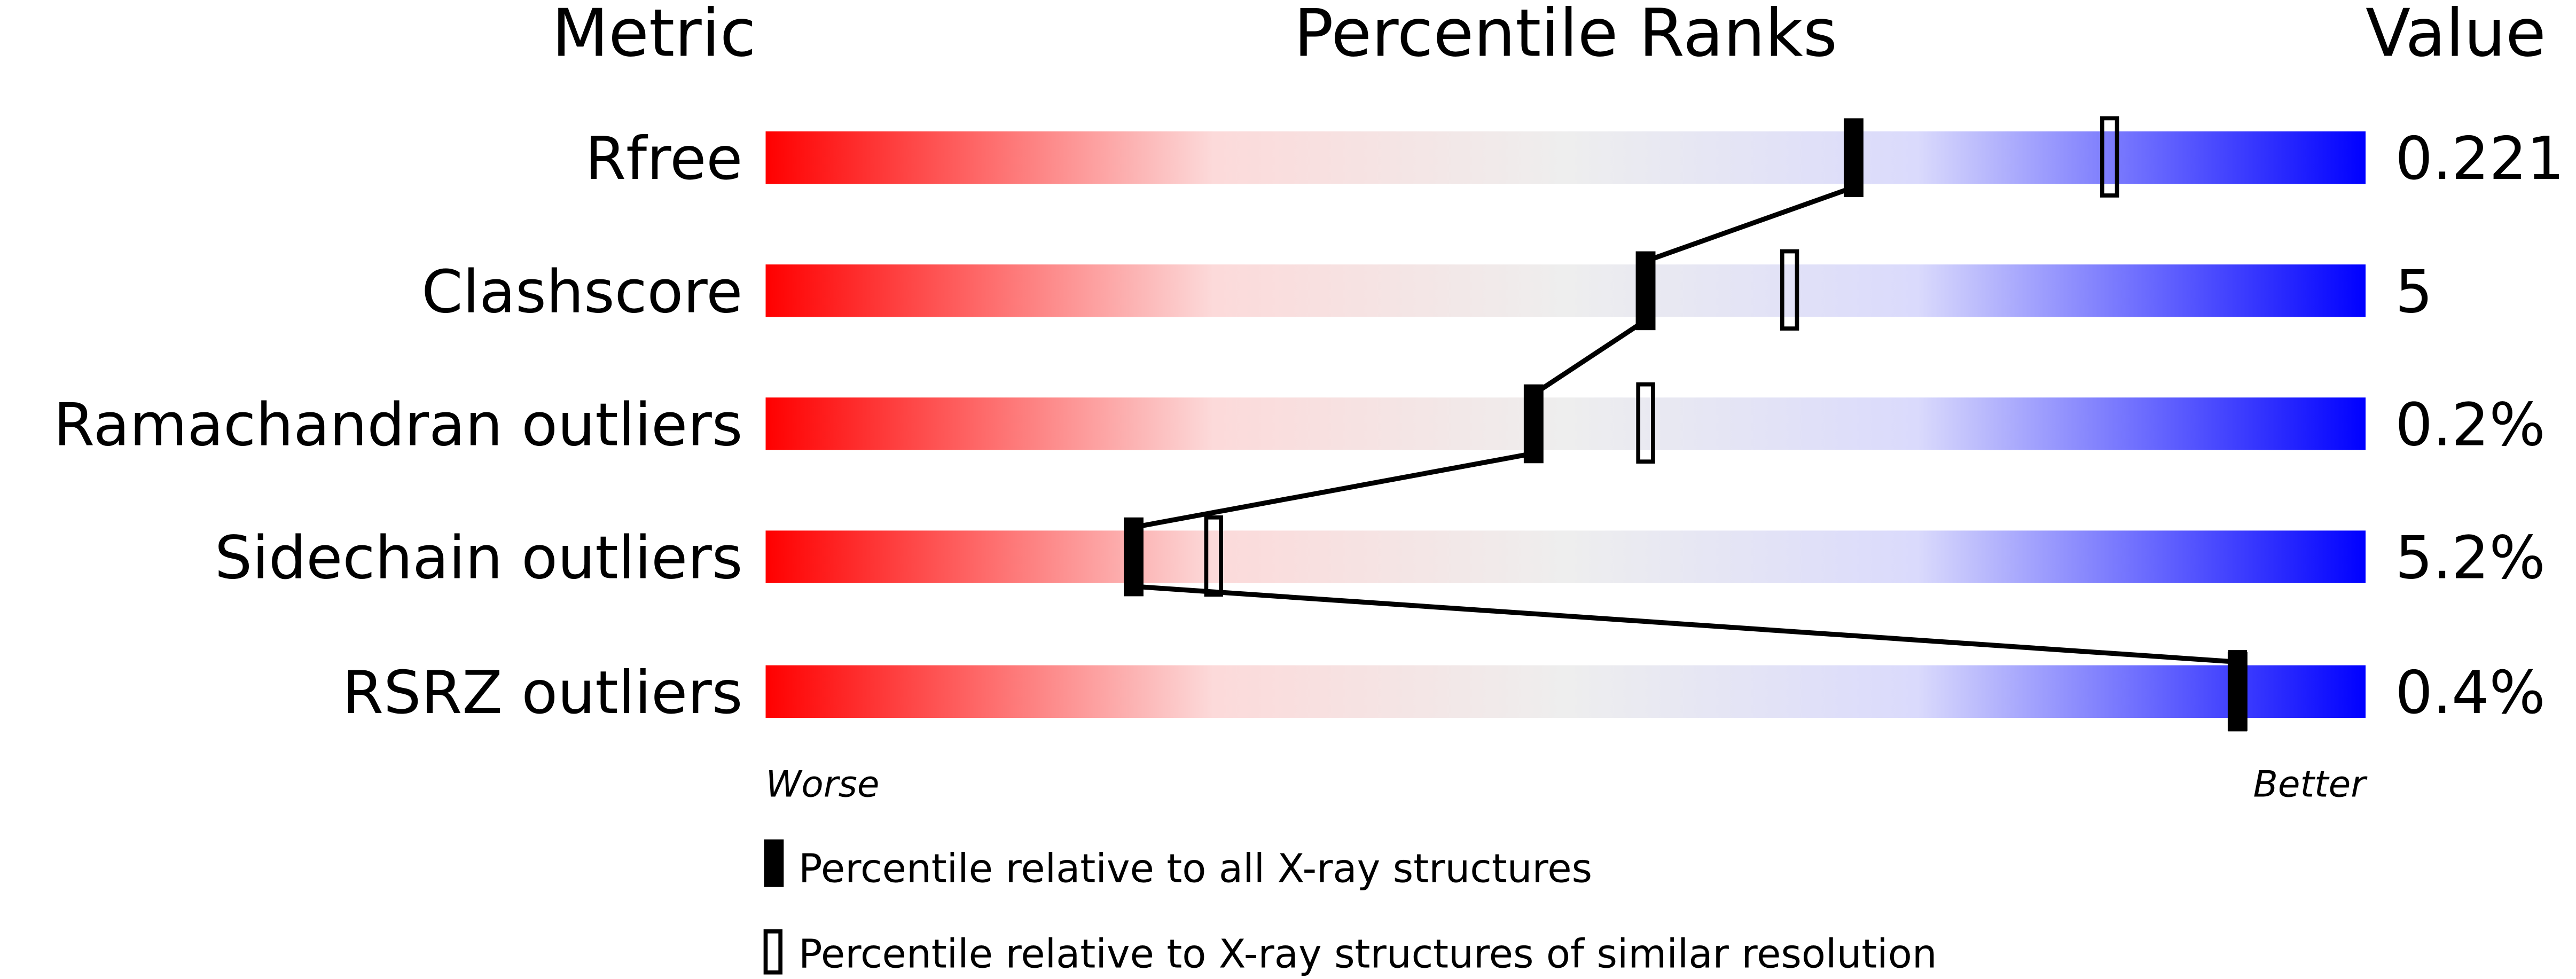  What do you see at coordinates (2413, 291) in the screenshot?
I see `metric-value: 5` at bounding box center [2413, 291].